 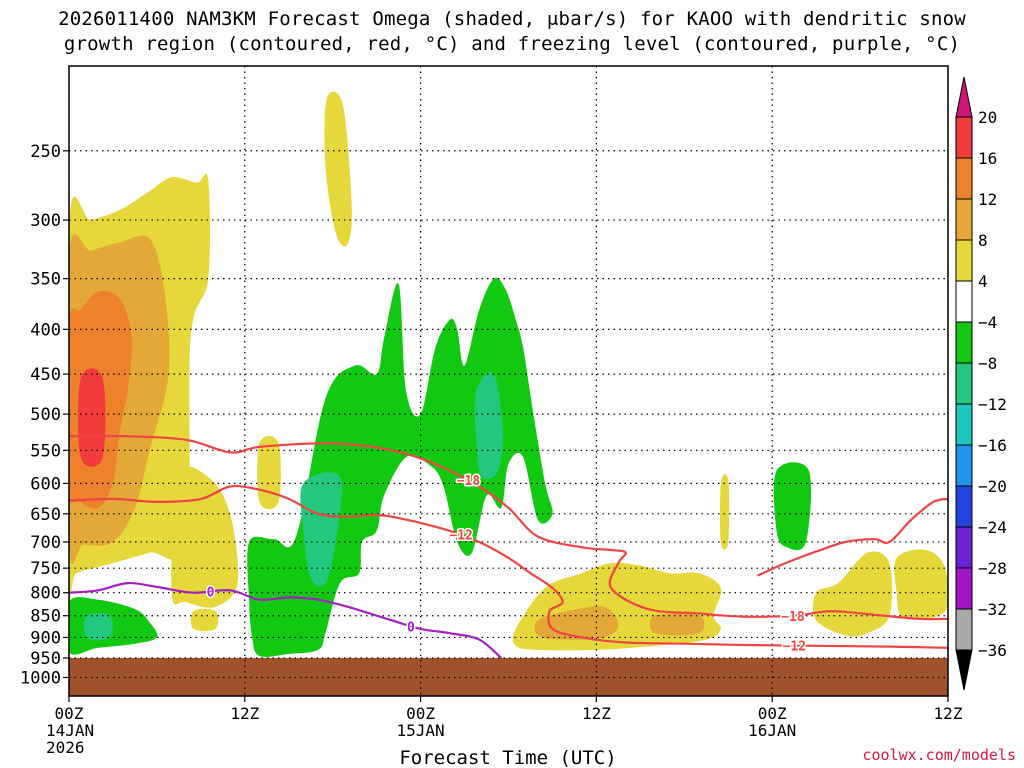 I want to click on colorbar-label-0: 20, so click(x=987, y=117).